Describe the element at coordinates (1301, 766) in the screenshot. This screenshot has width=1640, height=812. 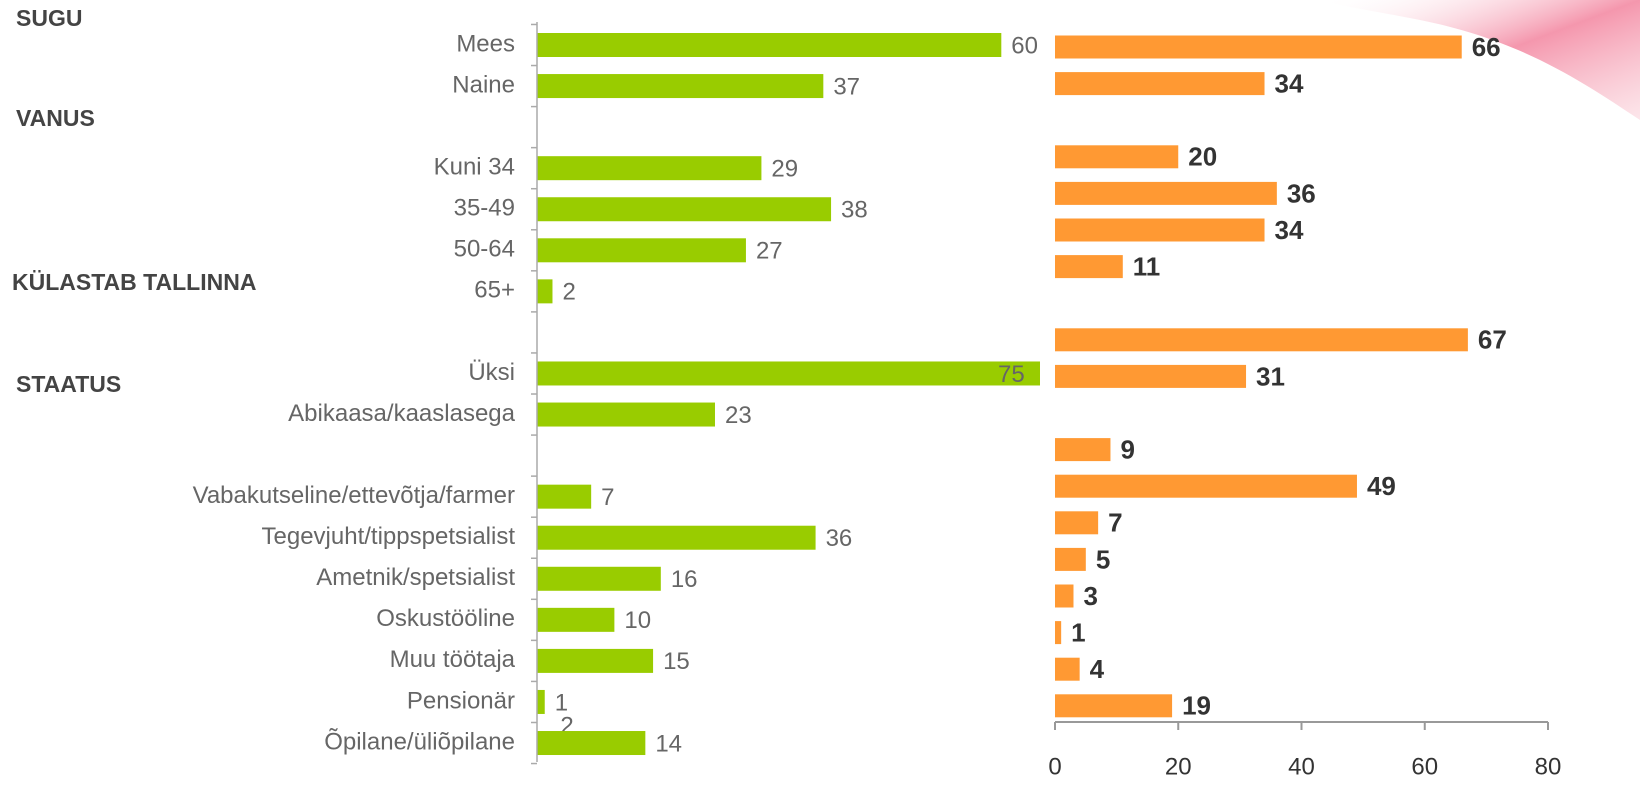
I see `x-tick-label: 40` at that location.